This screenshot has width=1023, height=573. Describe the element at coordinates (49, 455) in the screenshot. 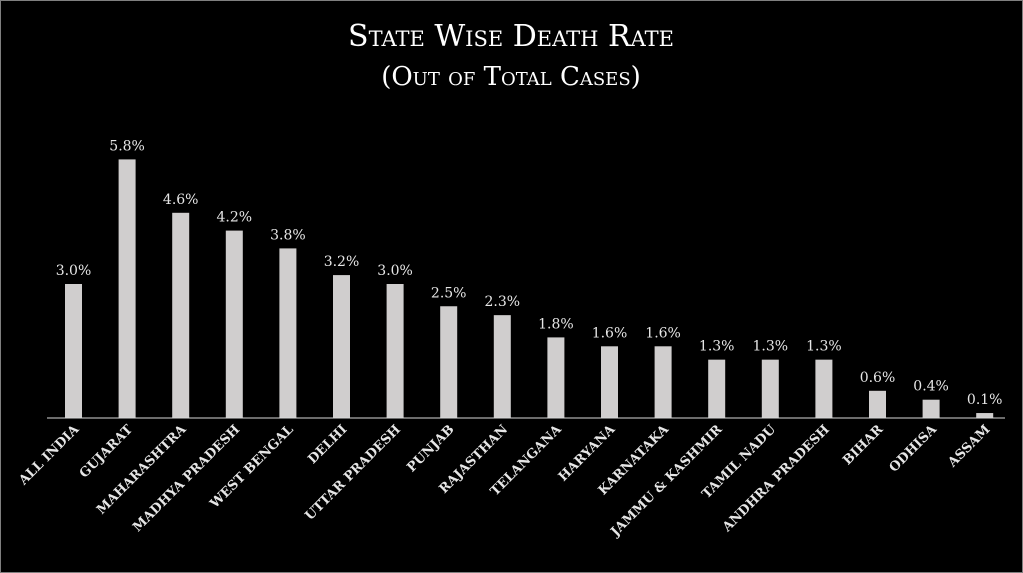

I see `category-label: ALL INDIA` at that location.